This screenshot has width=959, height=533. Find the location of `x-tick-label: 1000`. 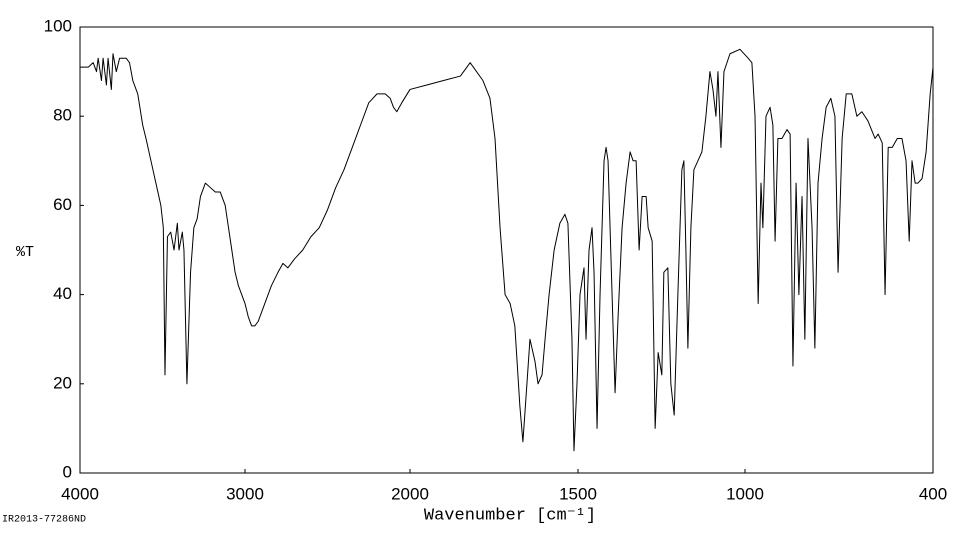

x-tick-label: 1000 is located at coordinates (745, 493).